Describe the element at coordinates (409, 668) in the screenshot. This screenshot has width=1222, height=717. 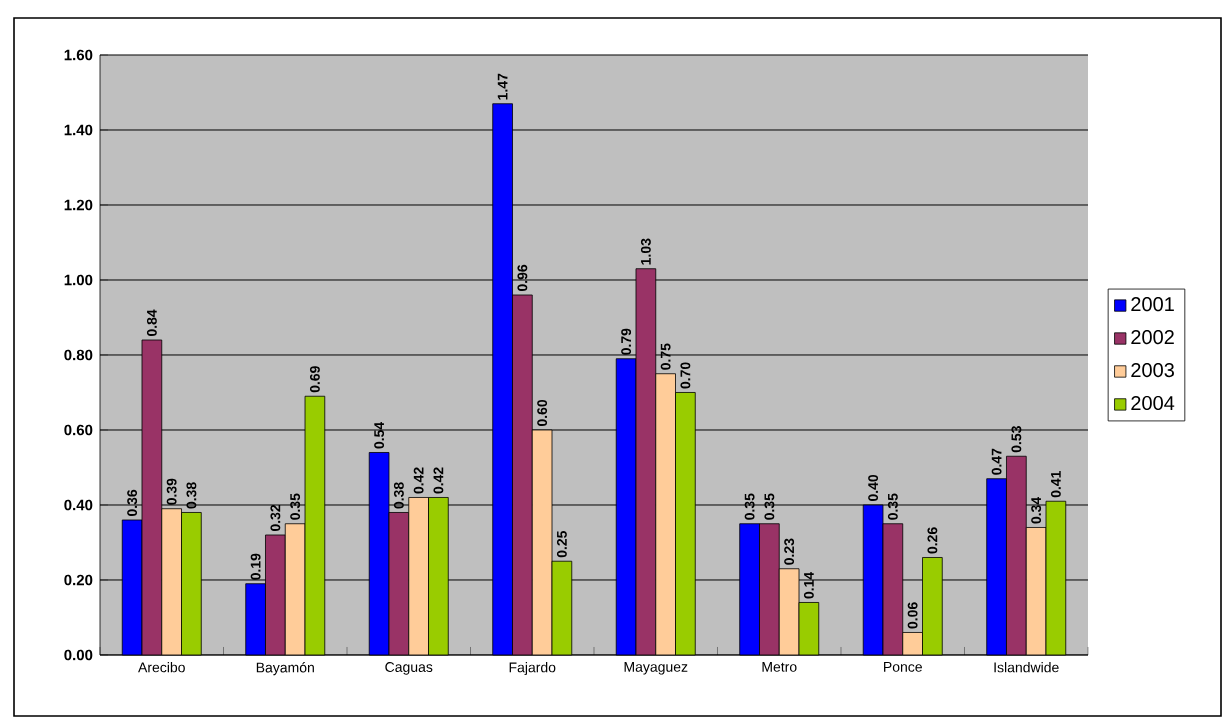
I see `x-tick-label: Caguas` at that location.